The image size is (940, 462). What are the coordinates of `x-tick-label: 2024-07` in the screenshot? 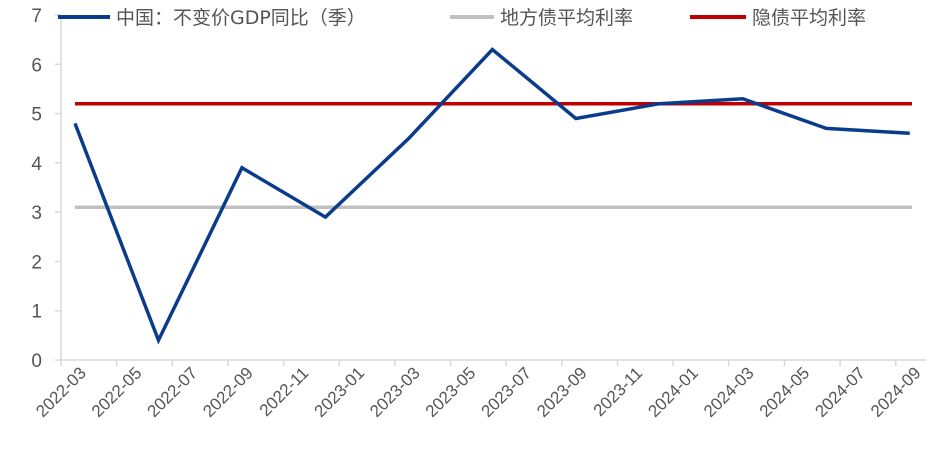 It's located at (840, 392).